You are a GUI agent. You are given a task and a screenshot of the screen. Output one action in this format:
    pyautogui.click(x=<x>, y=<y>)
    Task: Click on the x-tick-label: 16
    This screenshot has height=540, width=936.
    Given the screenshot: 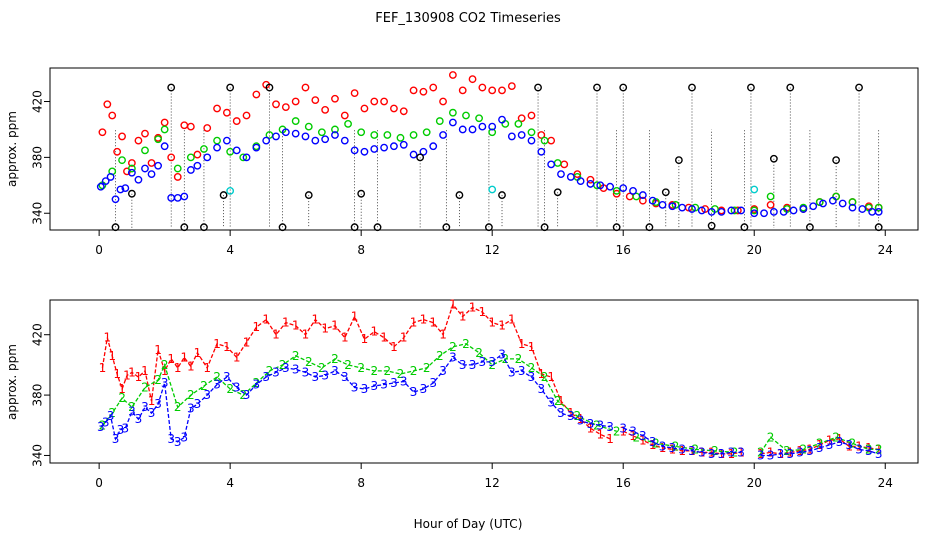 What is the action you would take?
    pyautogui.click(x=623, y=250)
    